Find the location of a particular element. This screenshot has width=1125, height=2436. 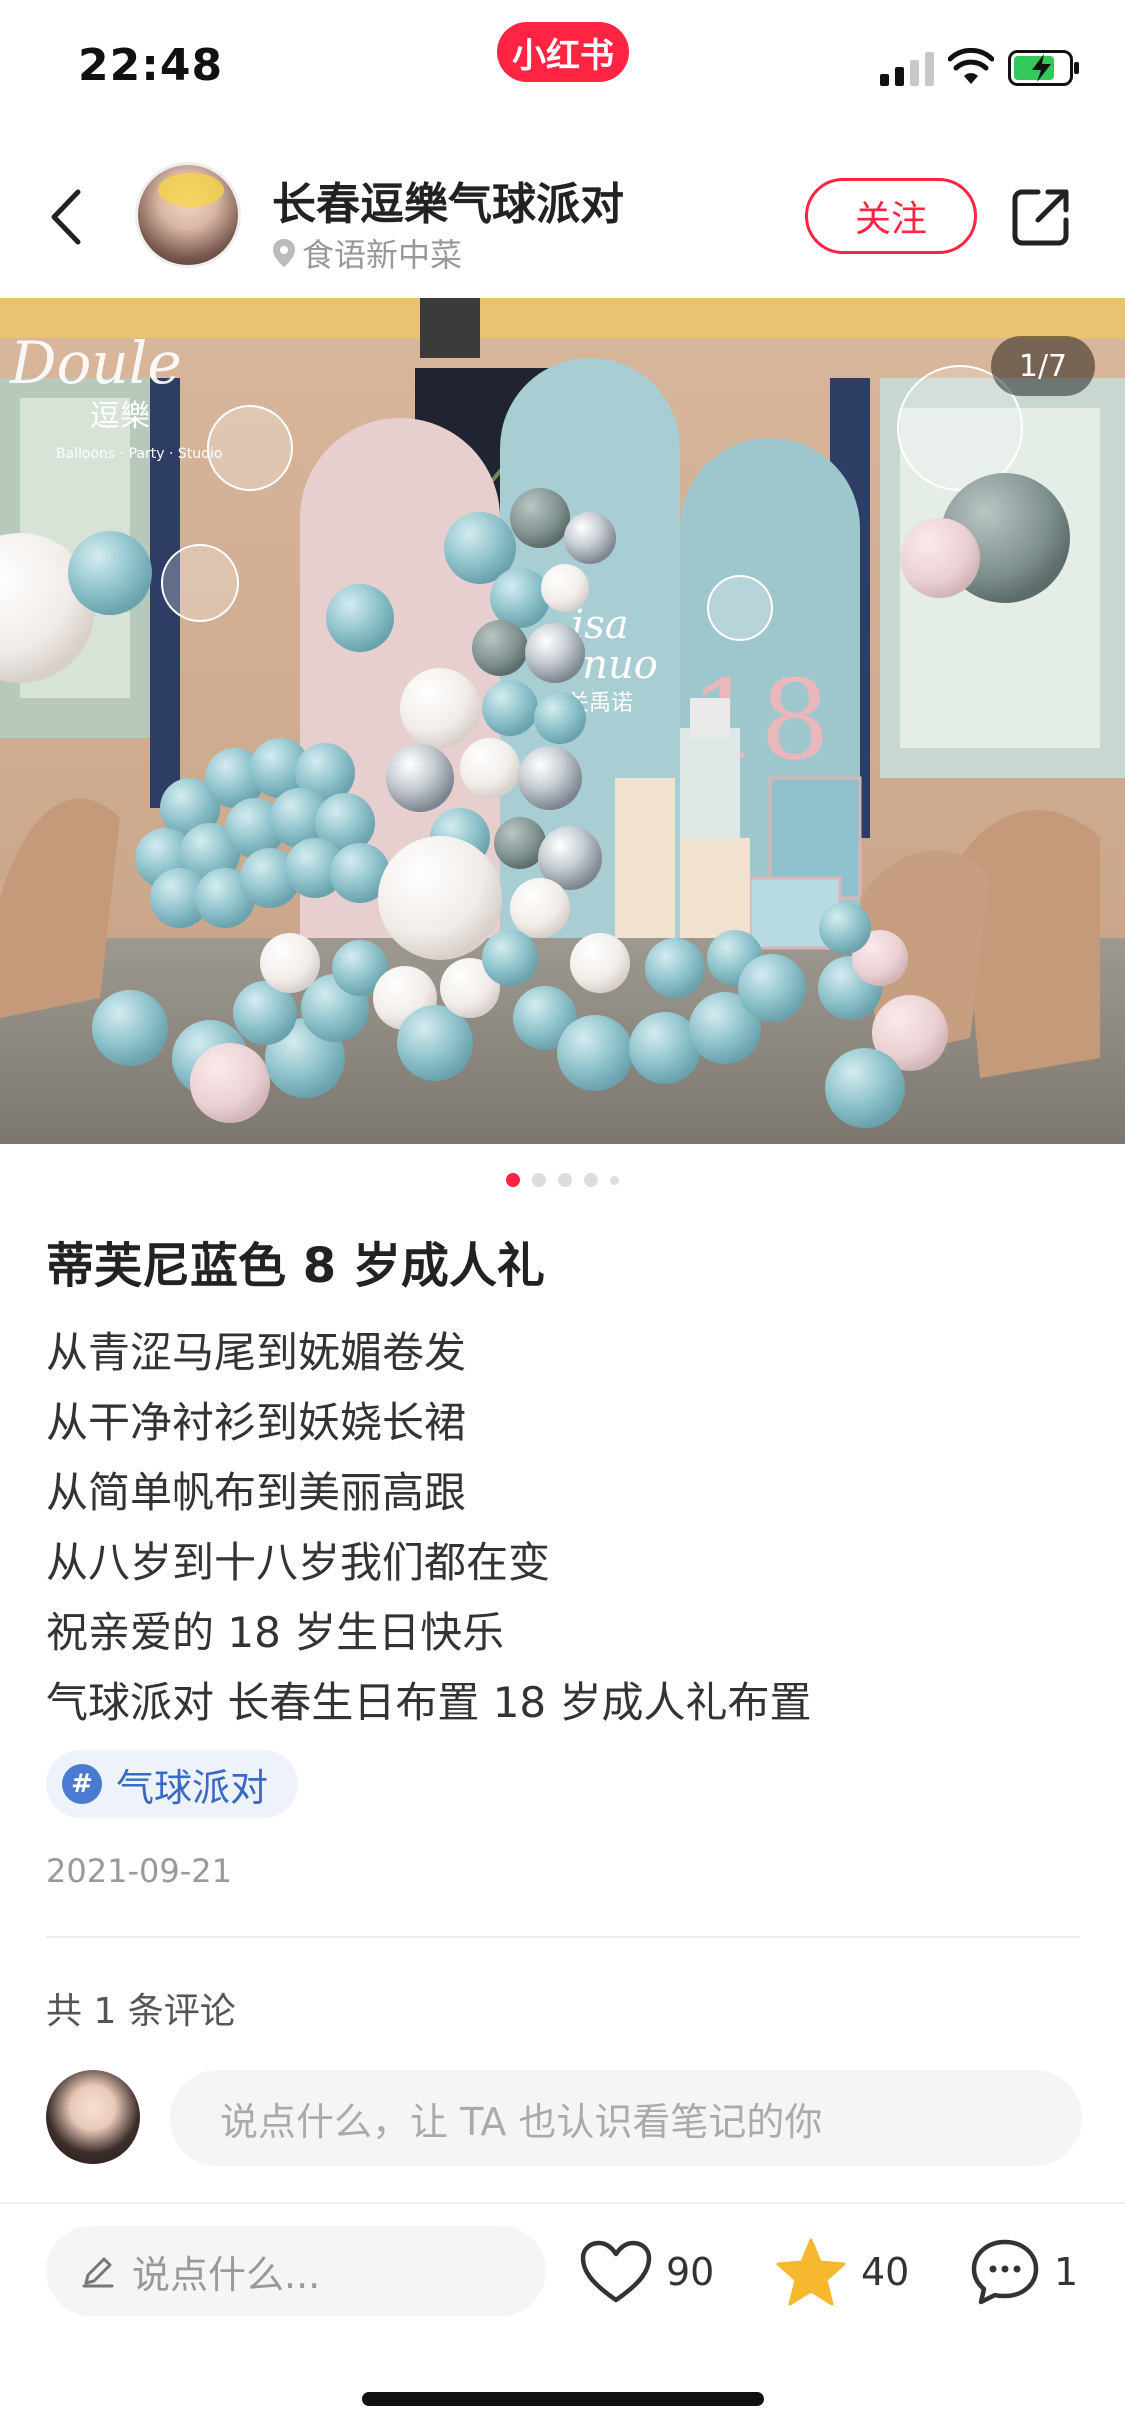

post-date: 2021-09-21 is located at coordinates (139, 1871).